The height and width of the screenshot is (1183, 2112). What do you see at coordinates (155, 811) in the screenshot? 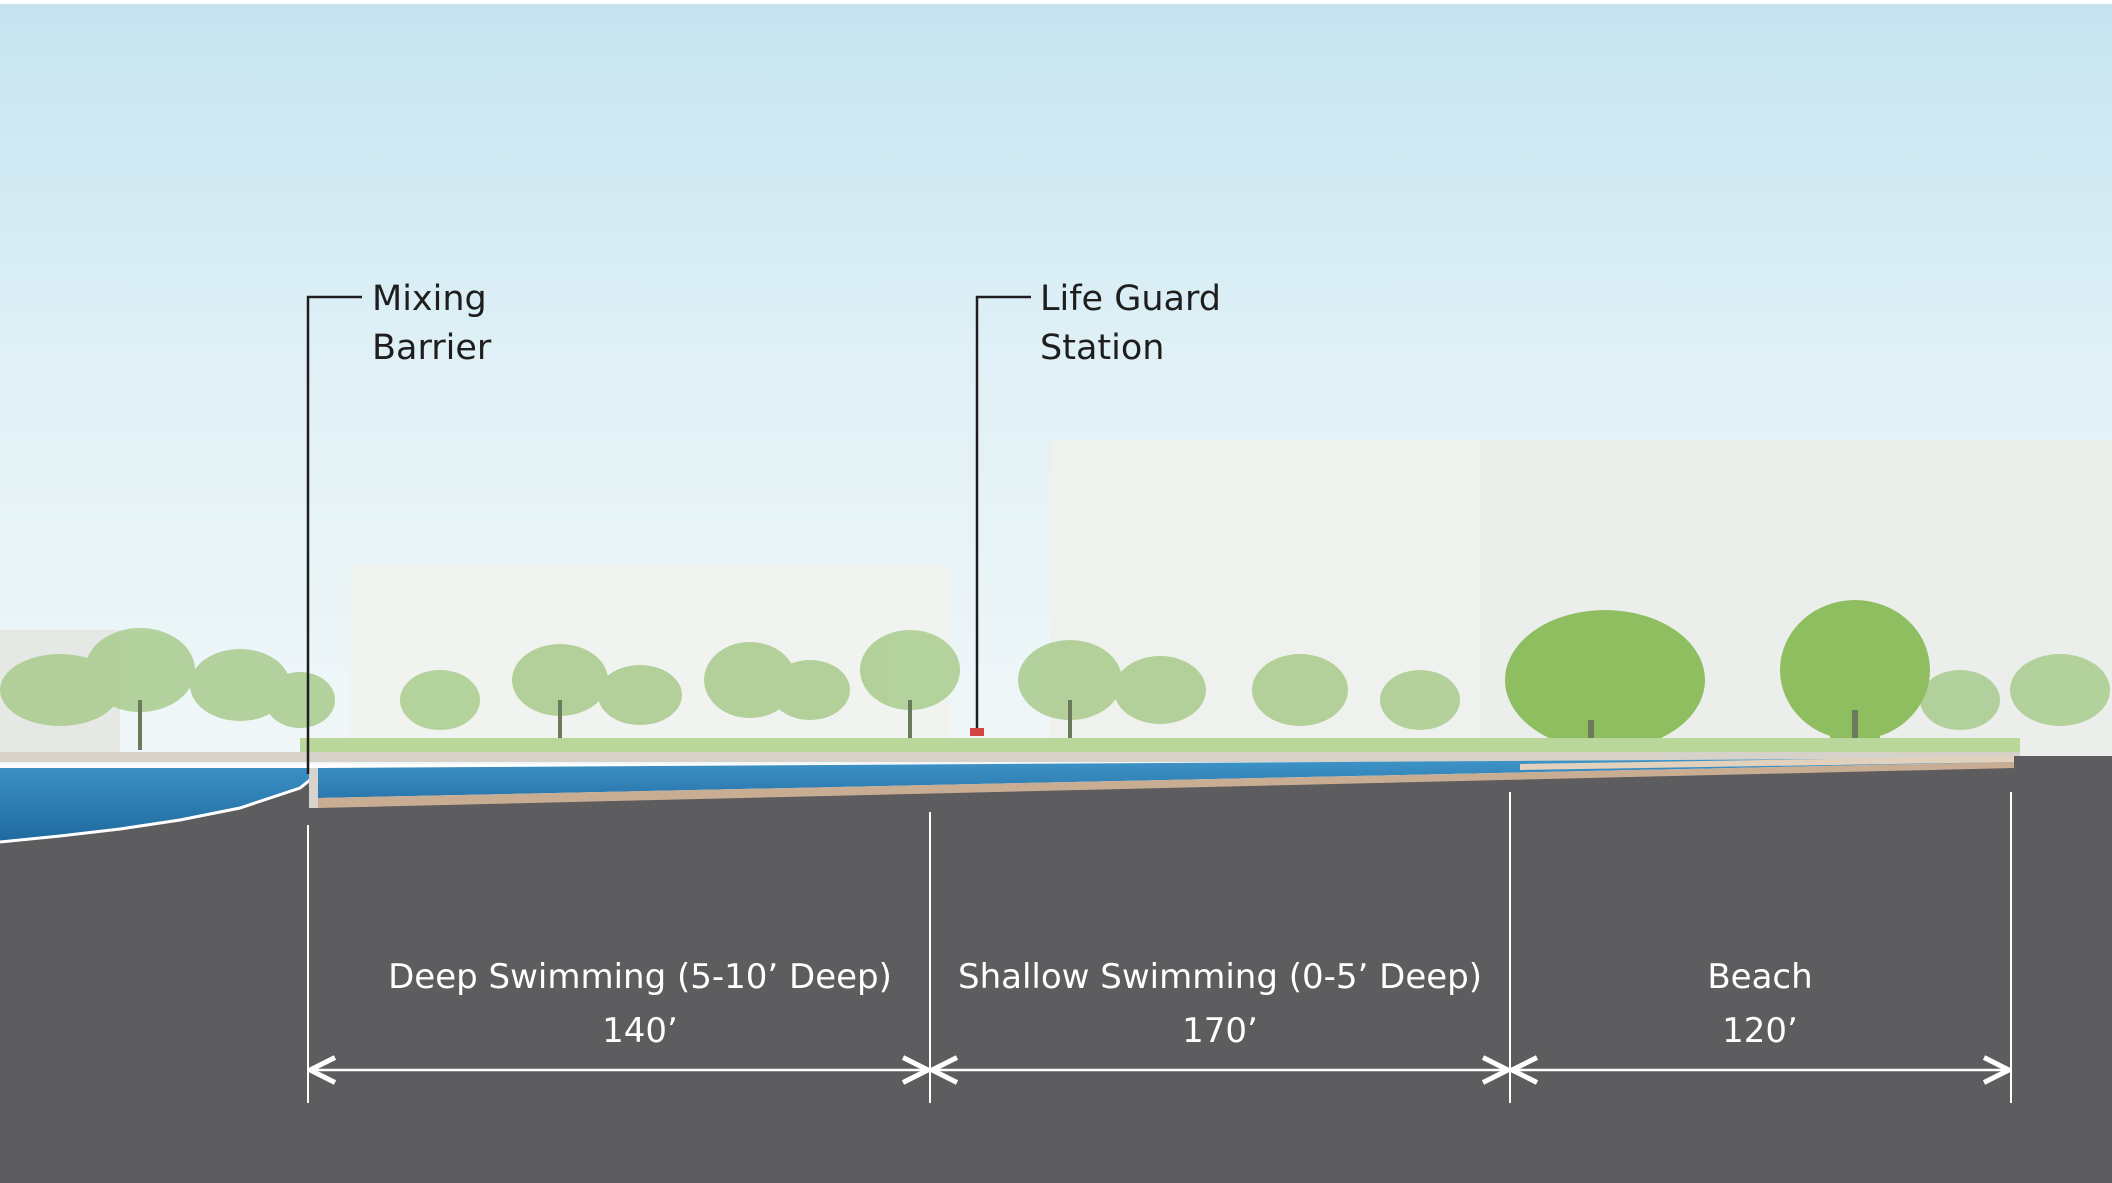
I see `river-bank-edge` at bounding box center [155, 811].